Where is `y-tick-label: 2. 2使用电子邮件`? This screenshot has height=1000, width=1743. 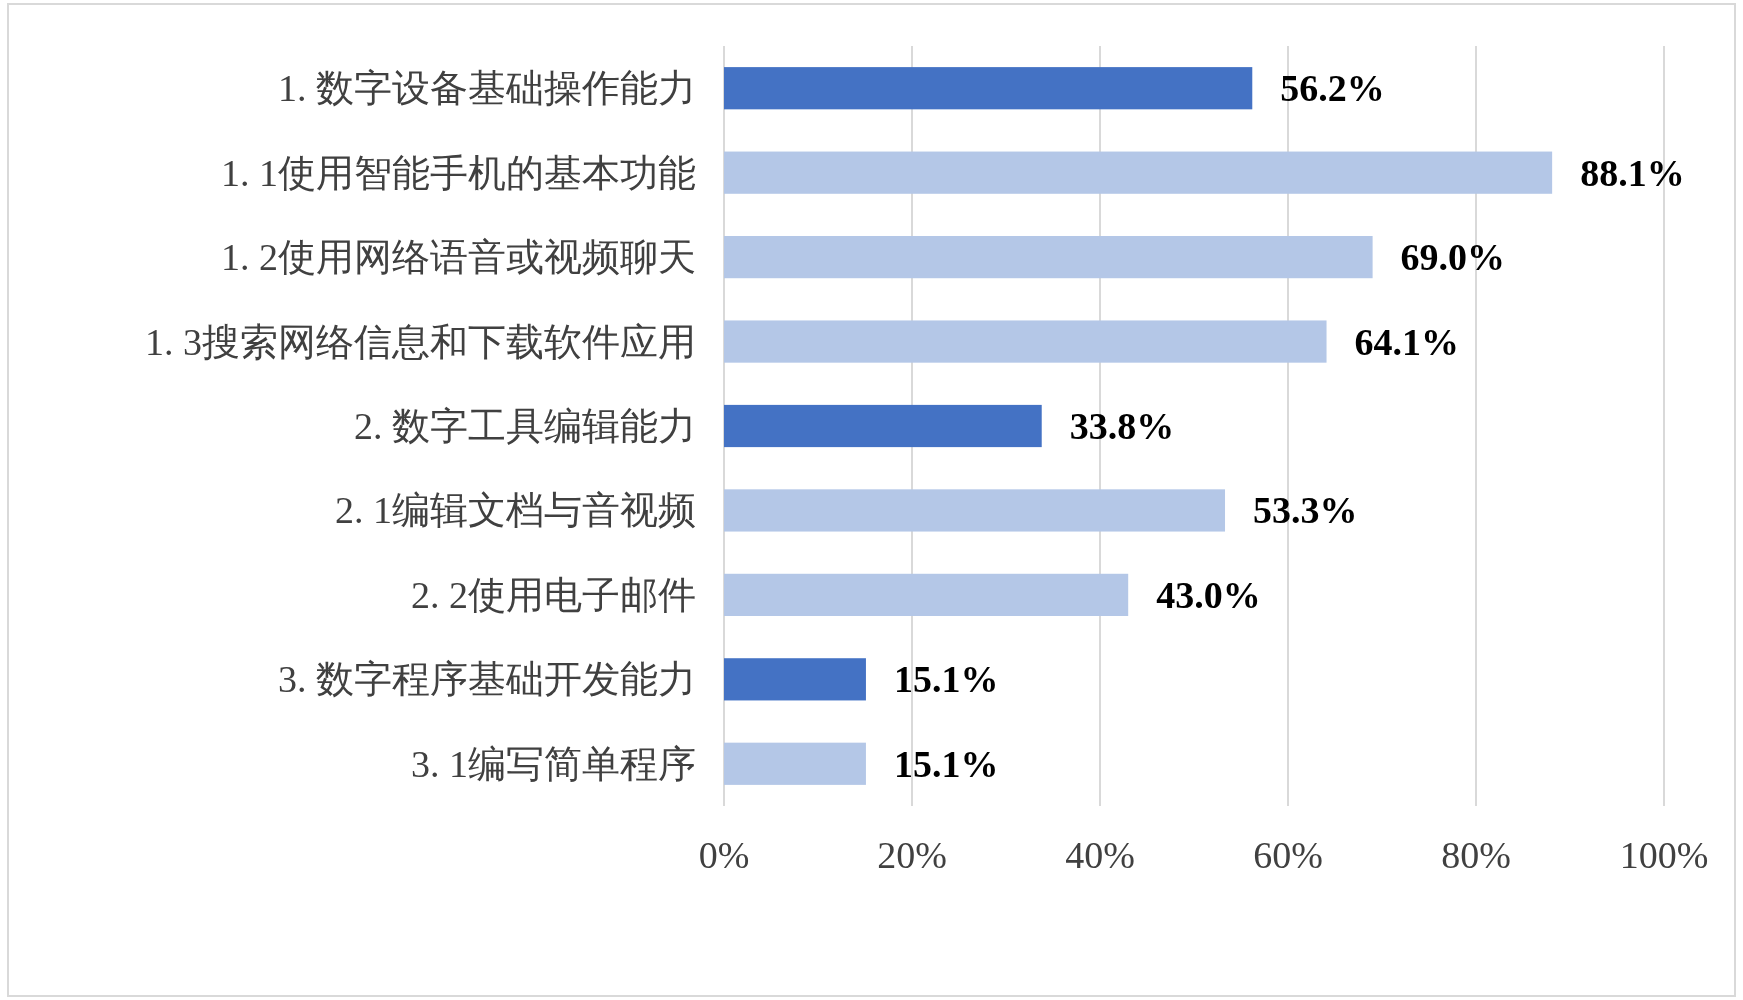 y-tick-label: 2. 2使用电子邮件 is located at coordinates (553, 594).